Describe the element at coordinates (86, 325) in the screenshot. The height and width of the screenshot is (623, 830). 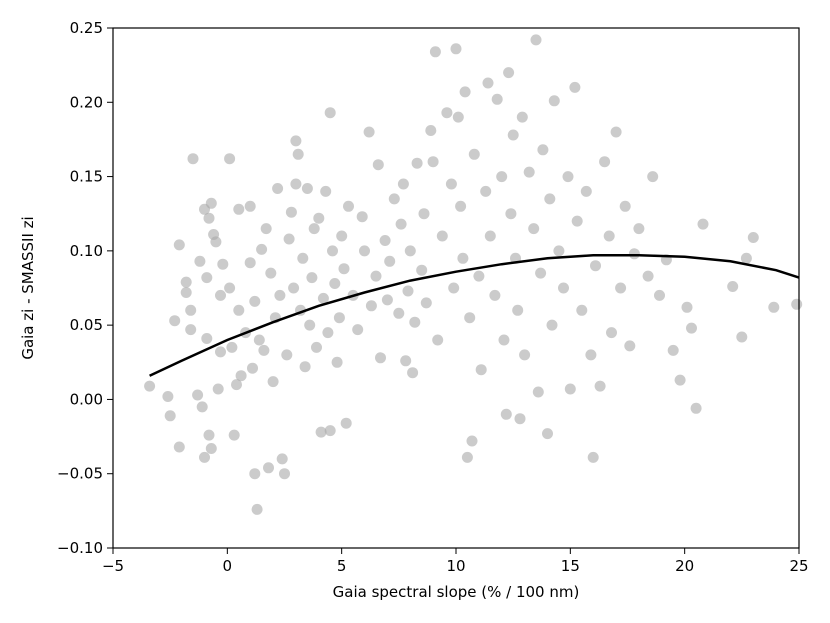
I see `y-tick-label: 0.05` at that location.